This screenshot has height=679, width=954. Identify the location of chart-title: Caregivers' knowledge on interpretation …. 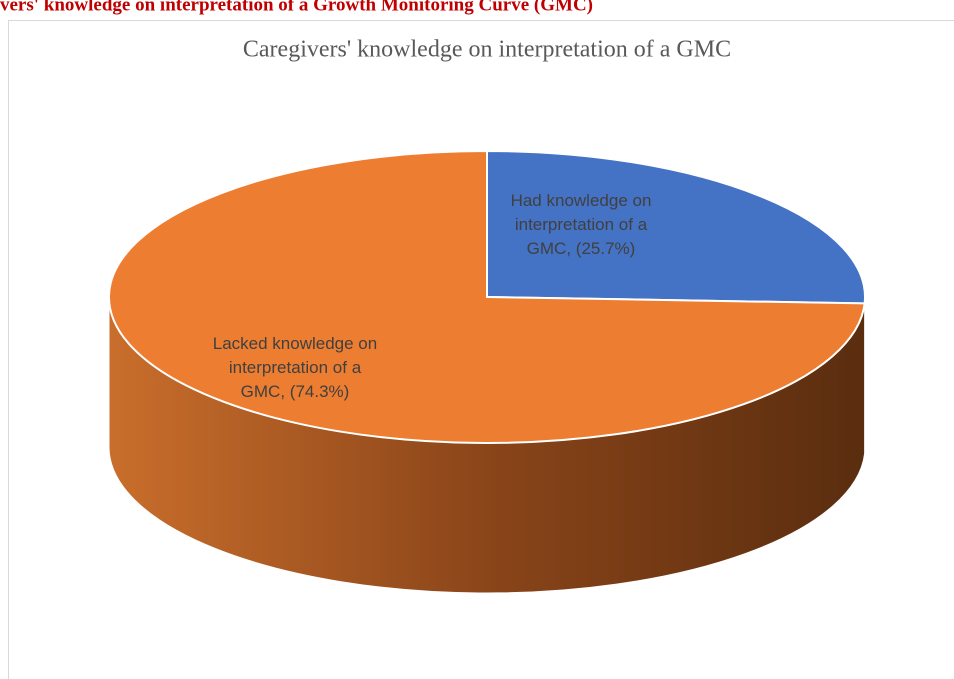
(487, 50).